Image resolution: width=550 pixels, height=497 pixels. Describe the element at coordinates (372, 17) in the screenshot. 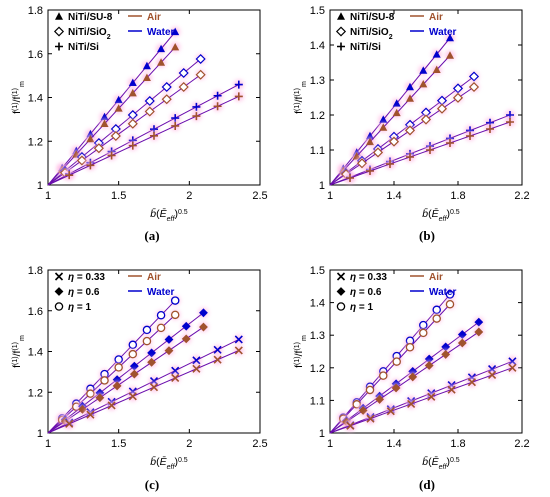

I see `legend-label: NiTi/SU-8` at that location.